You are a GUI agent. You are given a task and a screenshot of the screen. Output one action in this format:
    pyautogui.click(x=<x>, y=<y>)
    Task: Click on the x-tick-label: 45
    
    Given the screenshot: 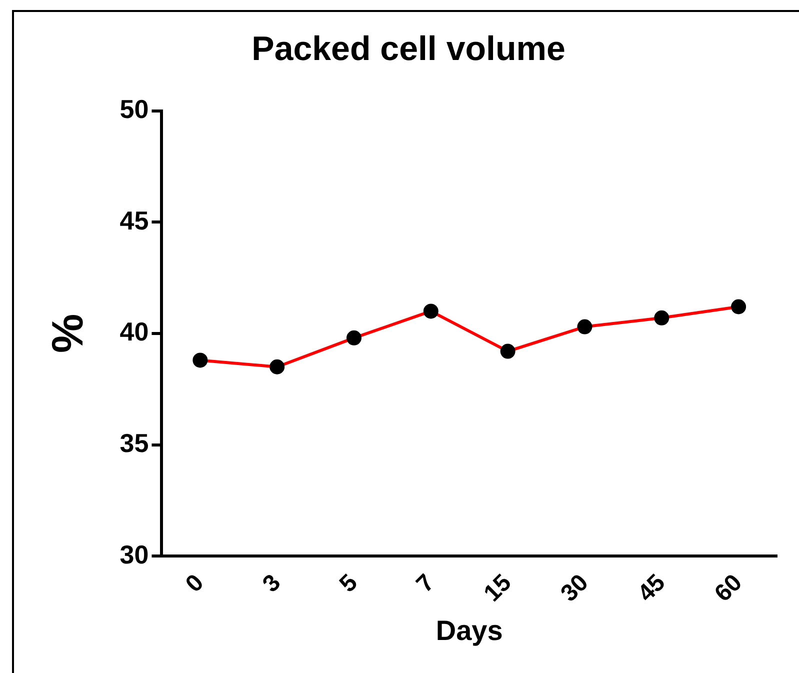 What is the action you would take?
    pyautogui.click(x=651, y=588)
    